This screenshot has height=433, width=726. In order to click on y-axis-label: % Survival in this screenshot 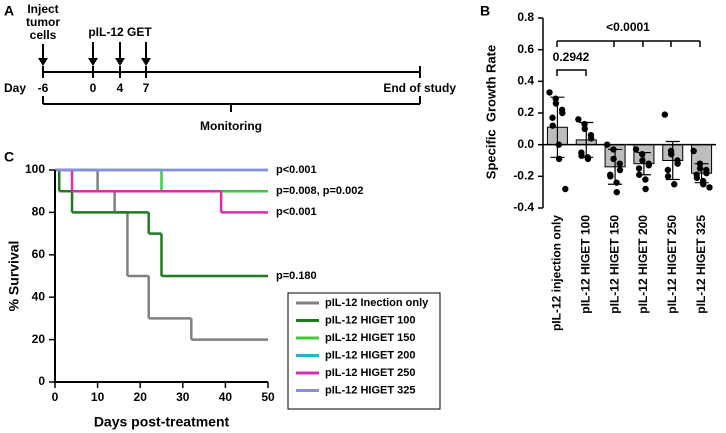, I will do `click(14, 276)`.